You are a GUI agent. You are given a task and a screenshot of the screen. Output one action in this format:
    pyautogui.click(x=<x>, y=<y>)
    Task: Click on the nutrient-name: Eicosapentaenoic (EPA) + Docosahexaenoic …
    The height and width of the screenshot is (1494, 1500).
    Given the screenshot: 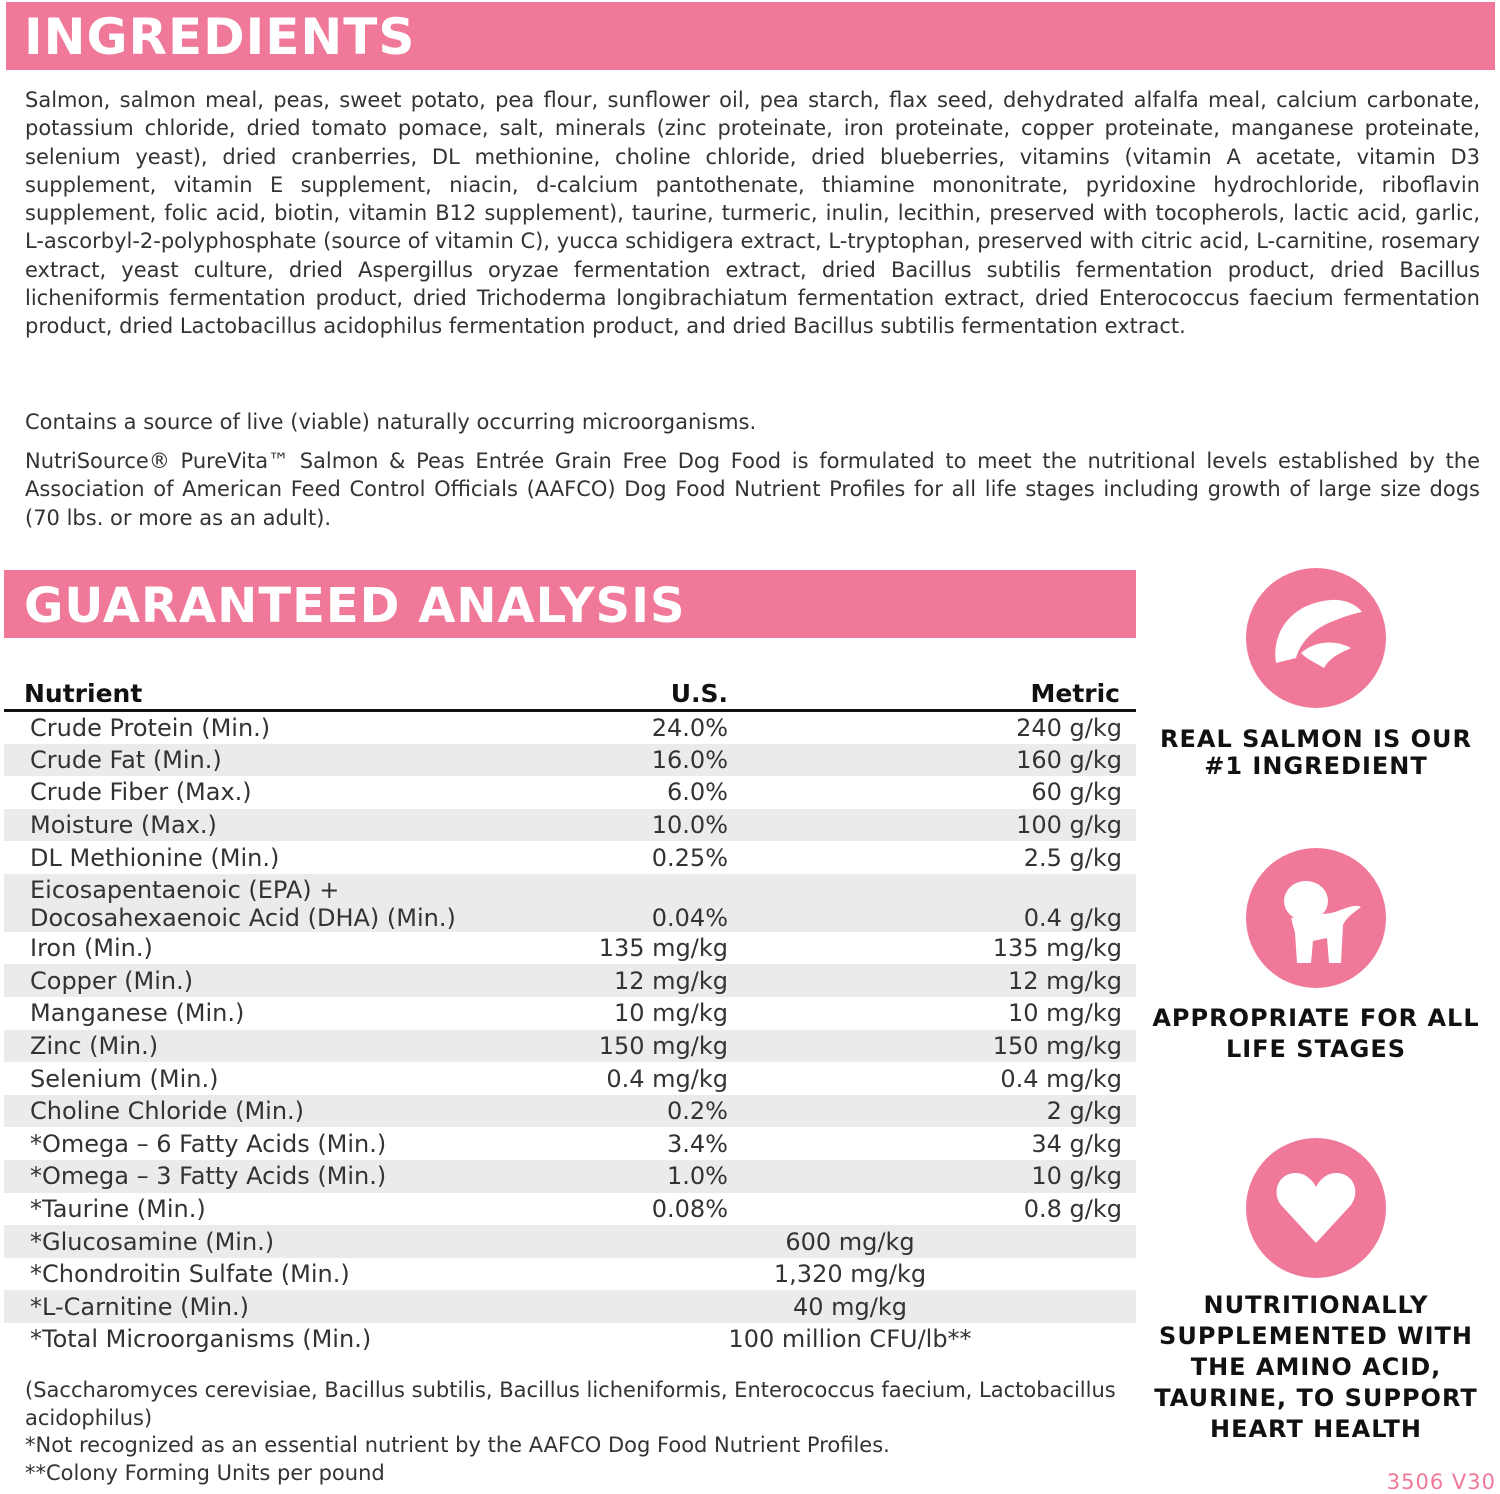 What is the action you would take?
    pyautogui.click(x=264, y=902)
    